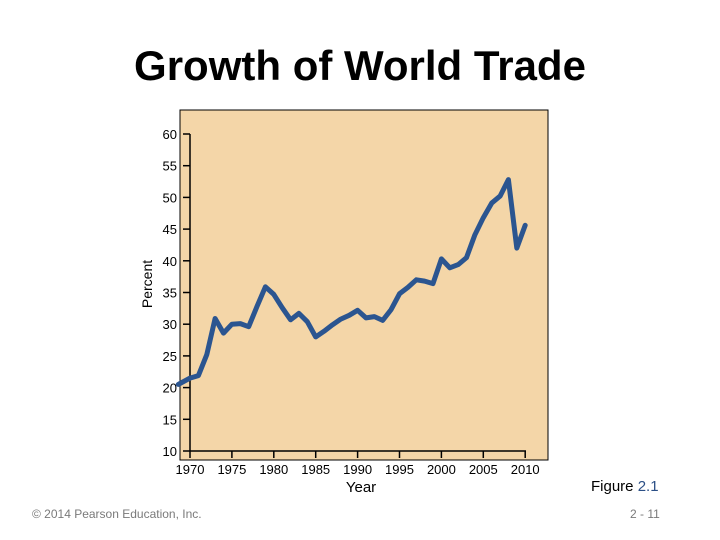  I want to click on y-tick-label: 40, so click(170, 261).